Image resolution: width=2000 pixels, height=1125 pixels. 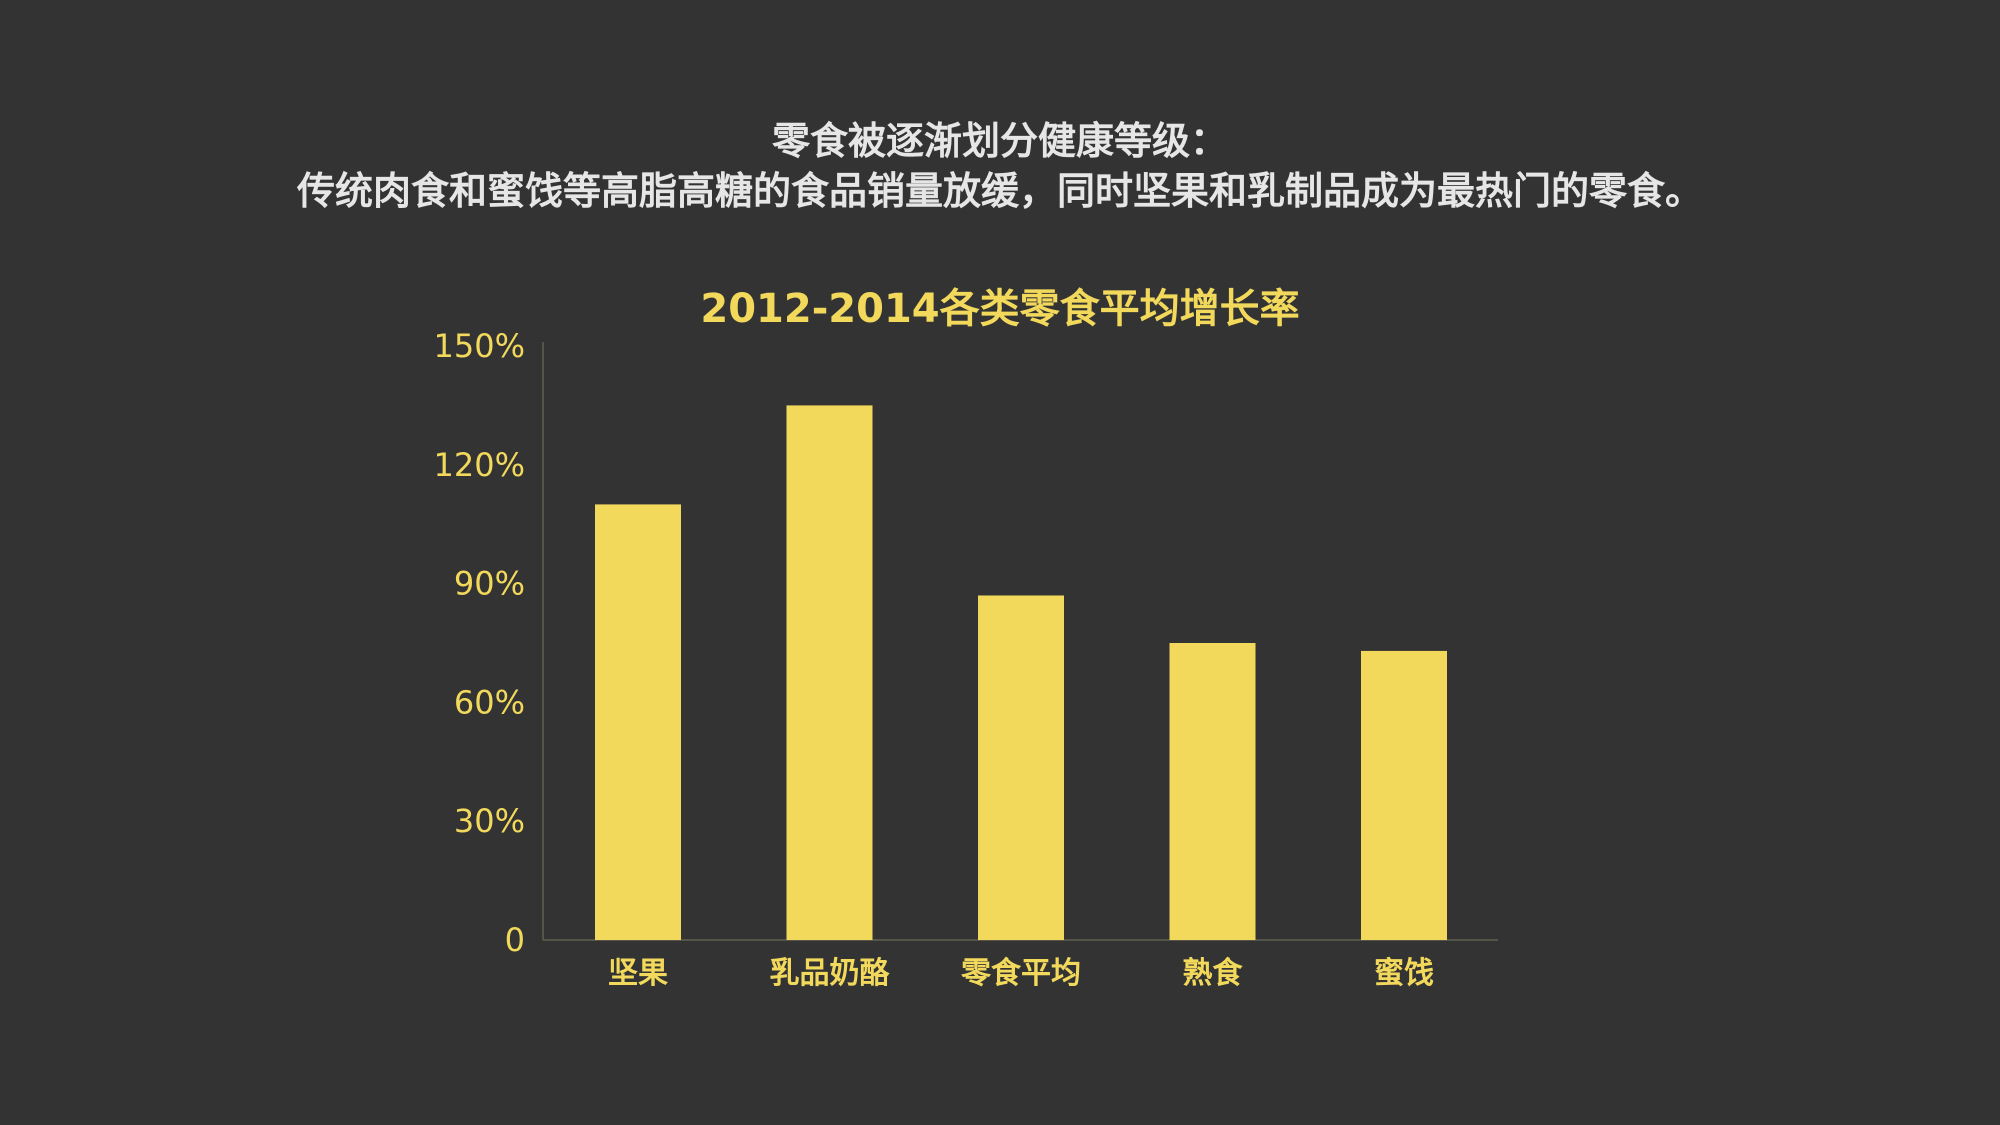 What do you see at coordinates (999, 191) in the screenshot?
I see `headline-line-2: 传统肉食和蜜饯等高脂高糖的食品销量放缓，同时坚果和乳制品成为最热门的零食。` at bounding box center [999, 191].